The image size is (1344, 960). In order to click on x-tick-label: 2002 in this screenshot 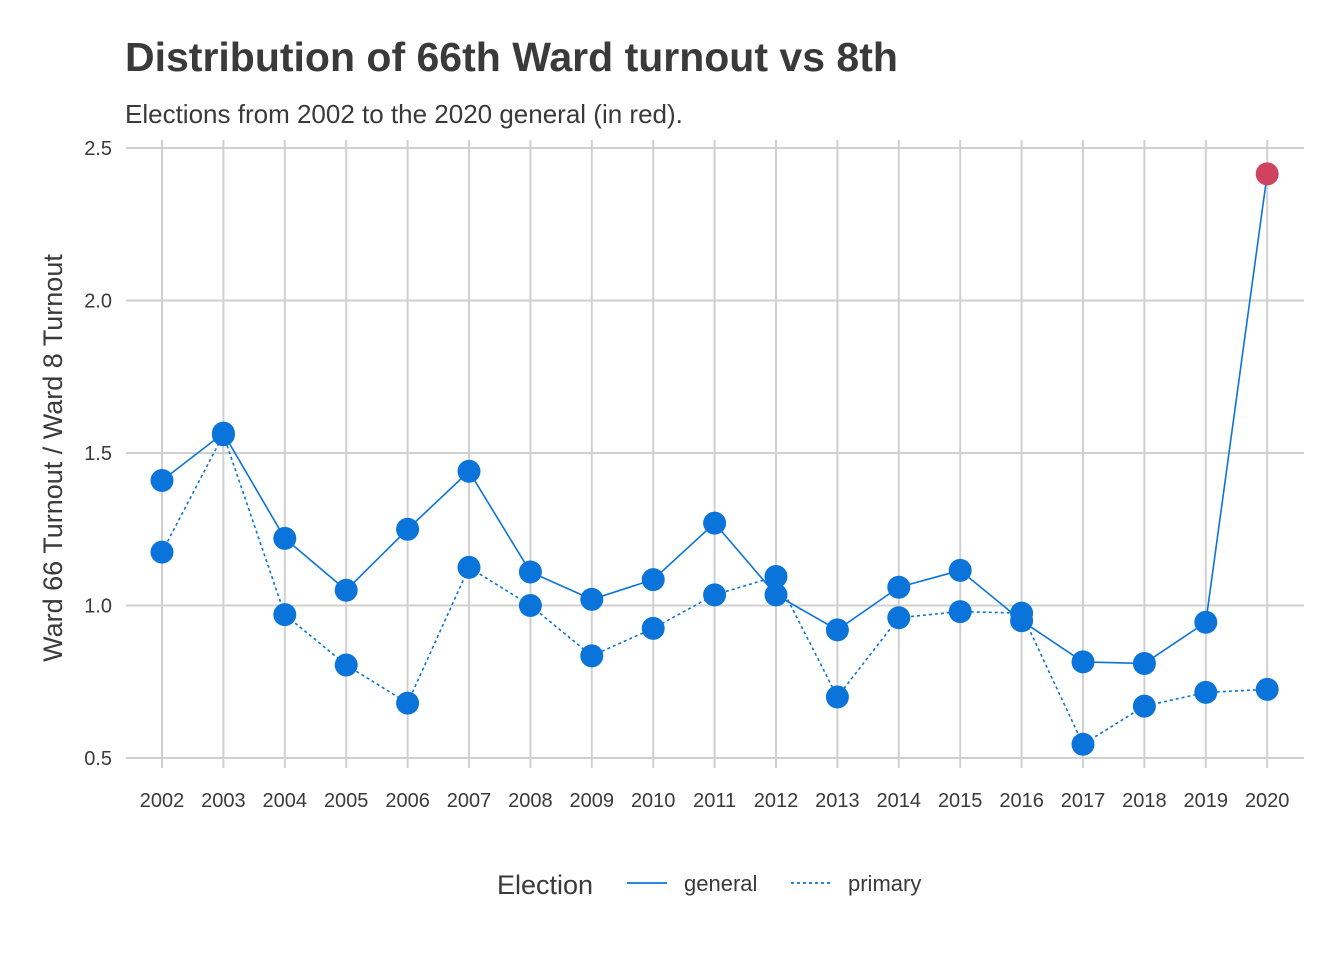, I will do `click(162, 801)`.